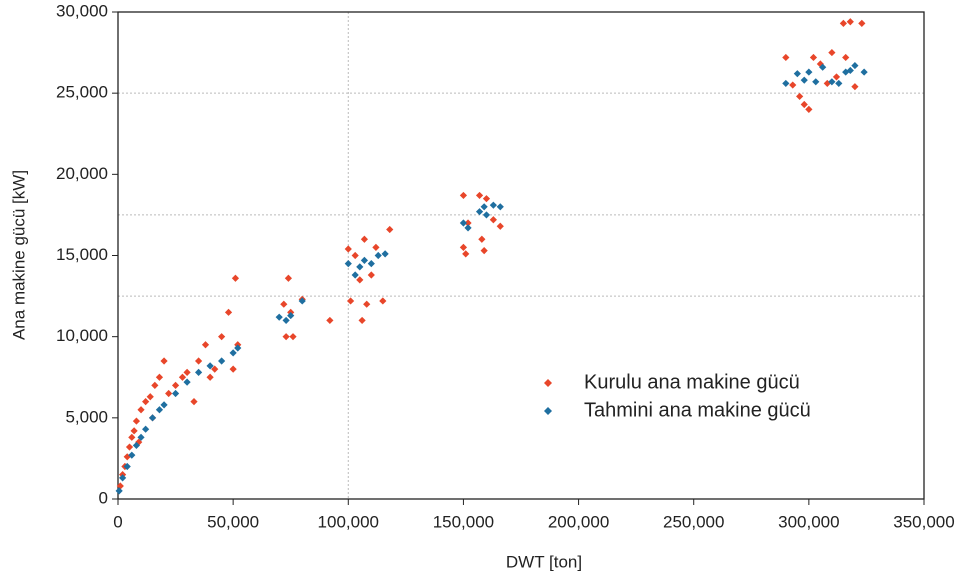 This screenshot has height=588, width=969. I want to click on y-tick-label: 25,000, so click(82, 92).